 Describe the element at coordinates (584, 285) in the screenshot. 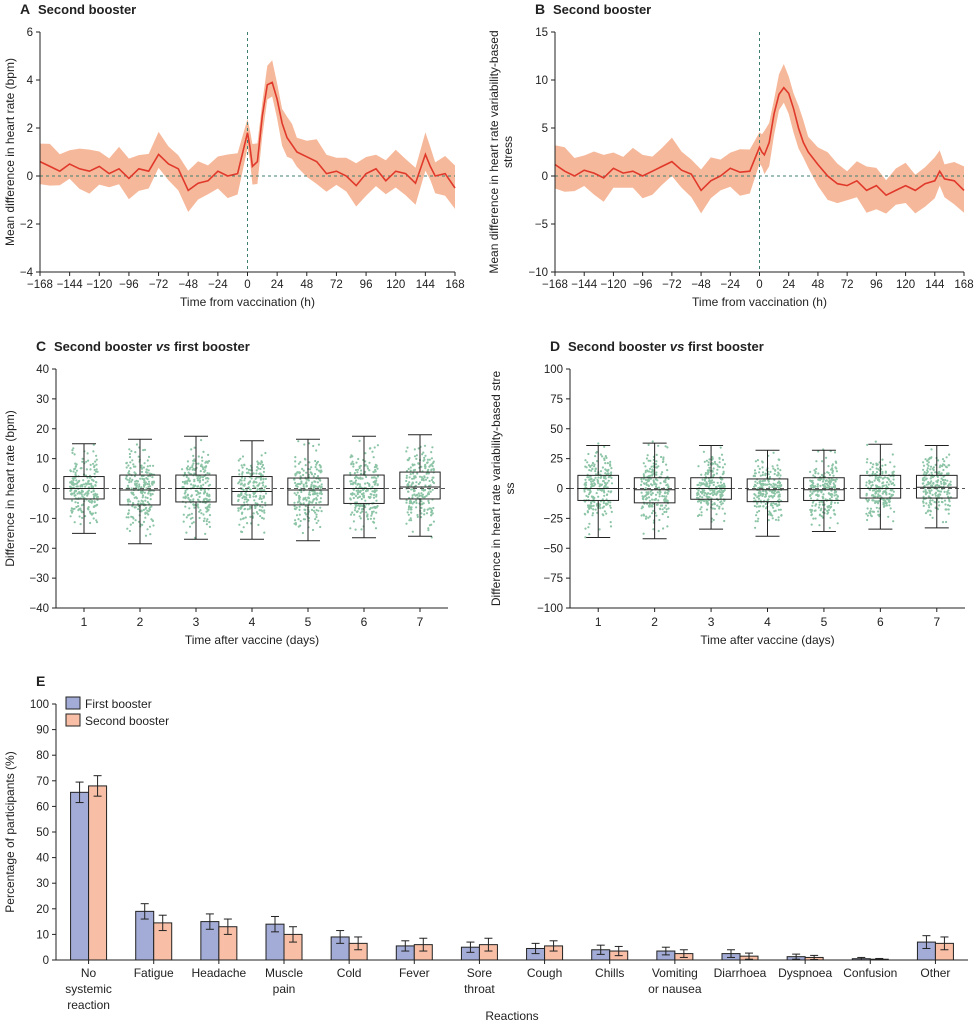

I see `x-tick-label: −144` at that location.